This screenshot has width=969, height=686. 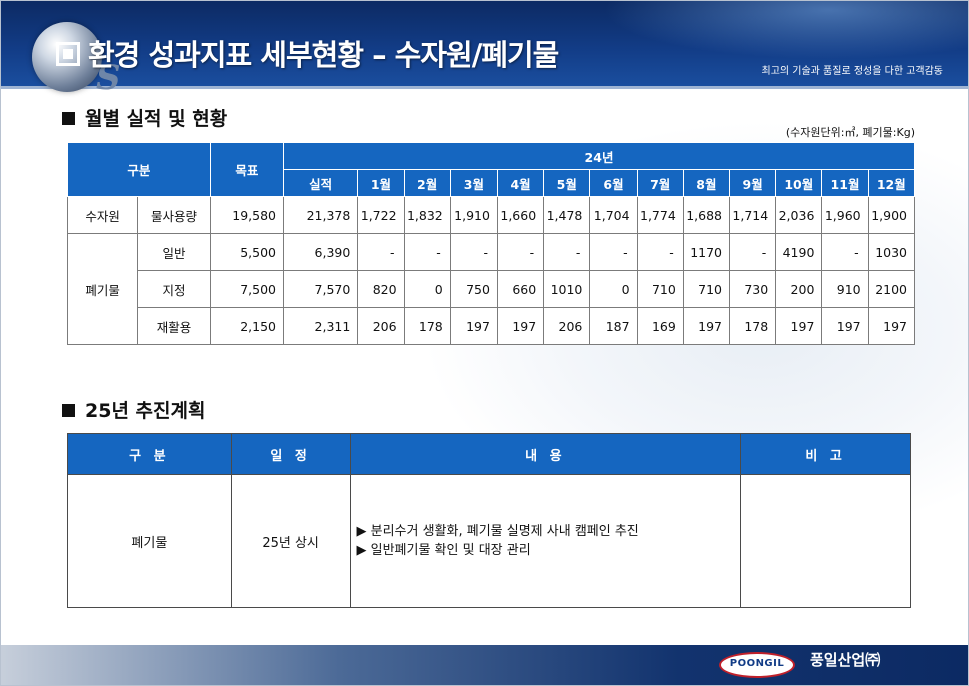 I want to click on checkbox-square-icon, so click(x=68, y=54).